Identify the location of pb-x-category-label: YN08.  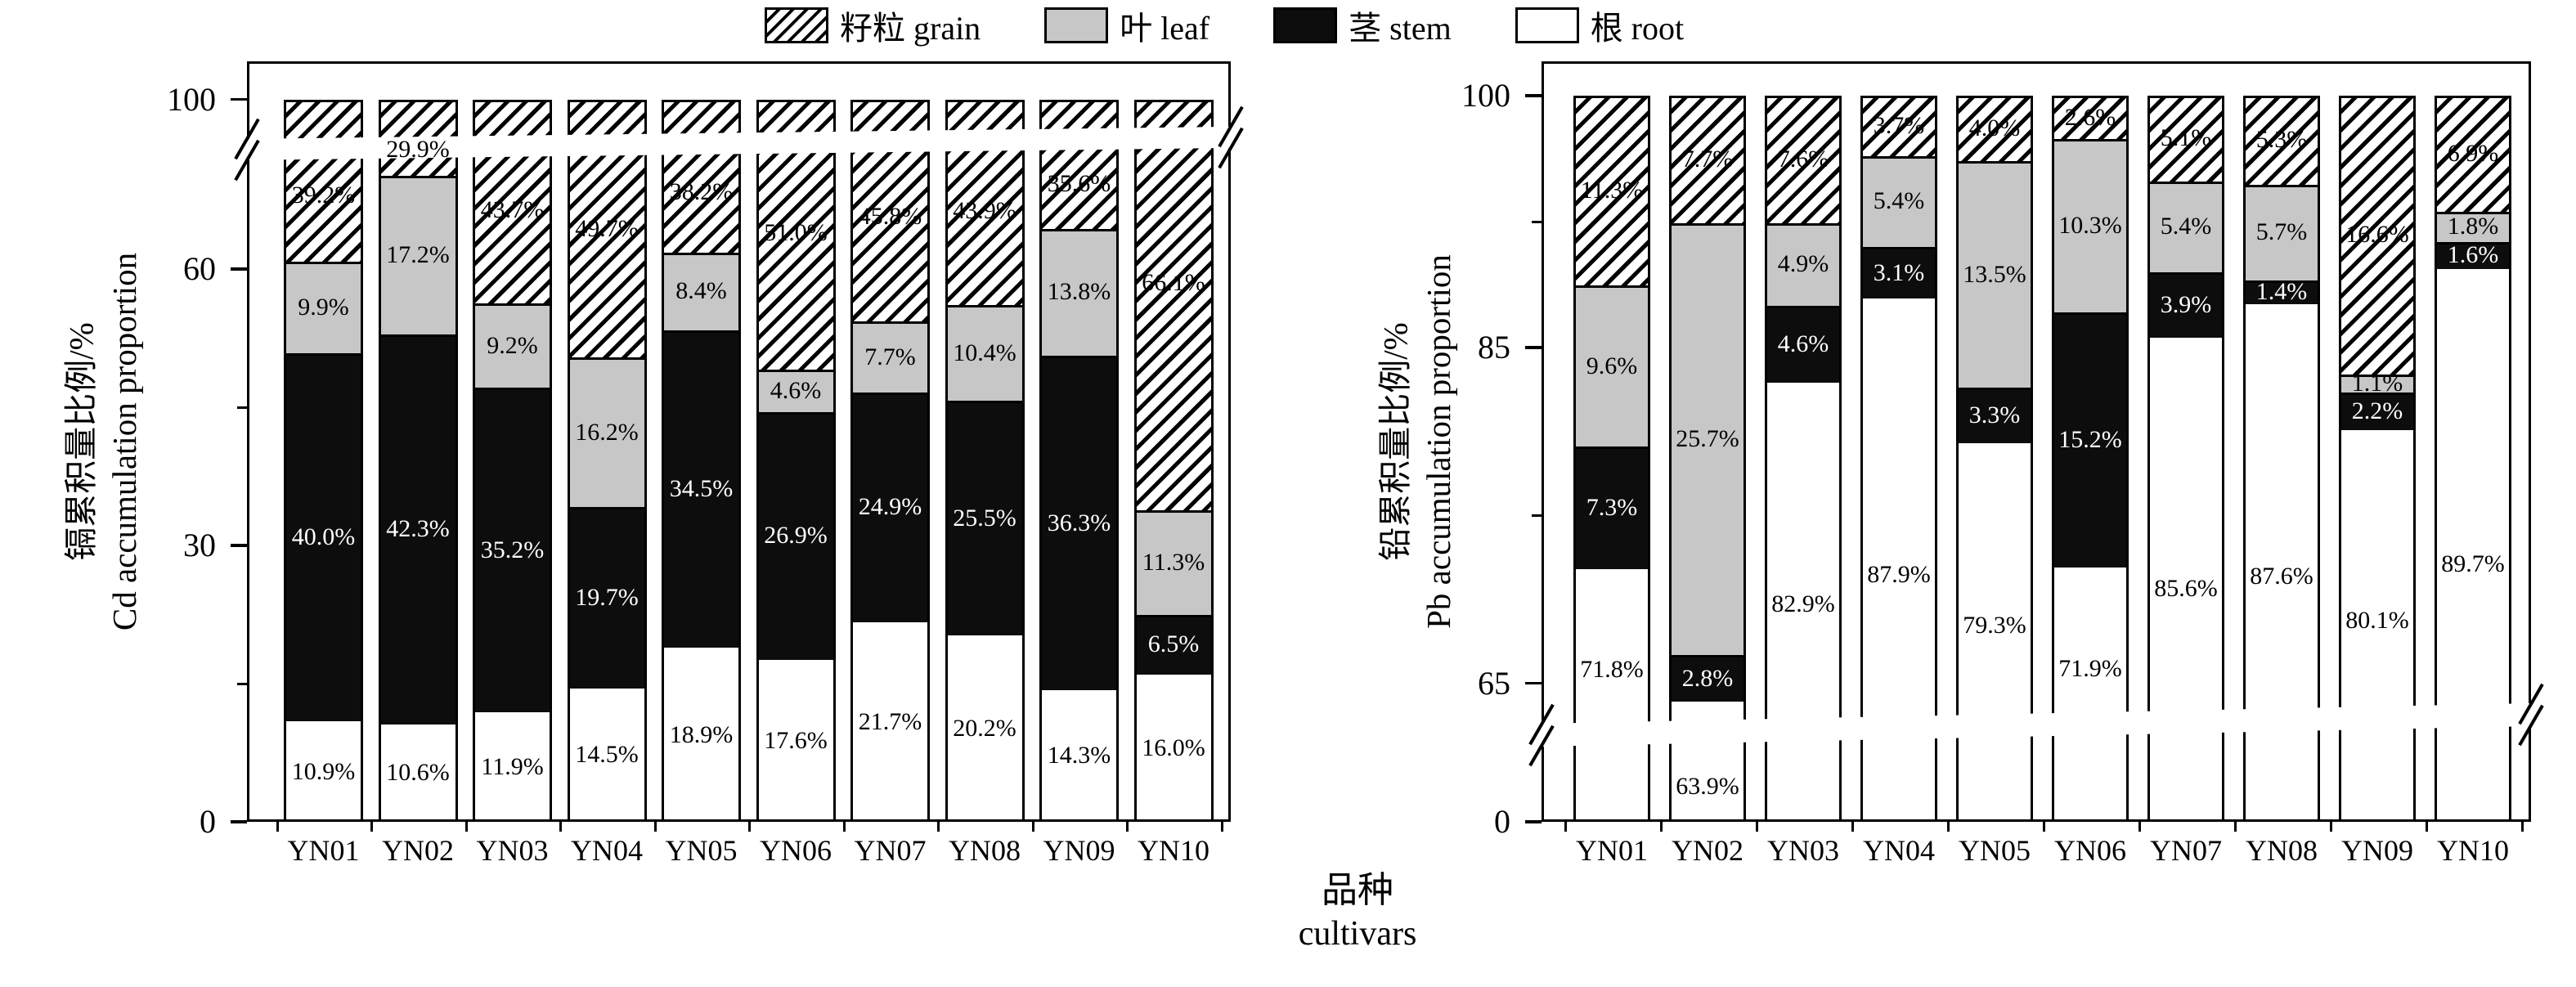
(2282, 851).